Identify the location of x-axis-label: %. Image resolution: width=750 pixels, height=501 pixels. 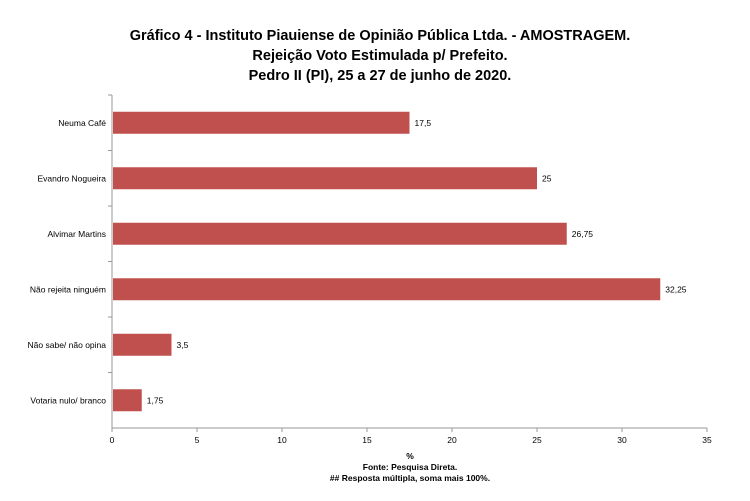
(410, 456).